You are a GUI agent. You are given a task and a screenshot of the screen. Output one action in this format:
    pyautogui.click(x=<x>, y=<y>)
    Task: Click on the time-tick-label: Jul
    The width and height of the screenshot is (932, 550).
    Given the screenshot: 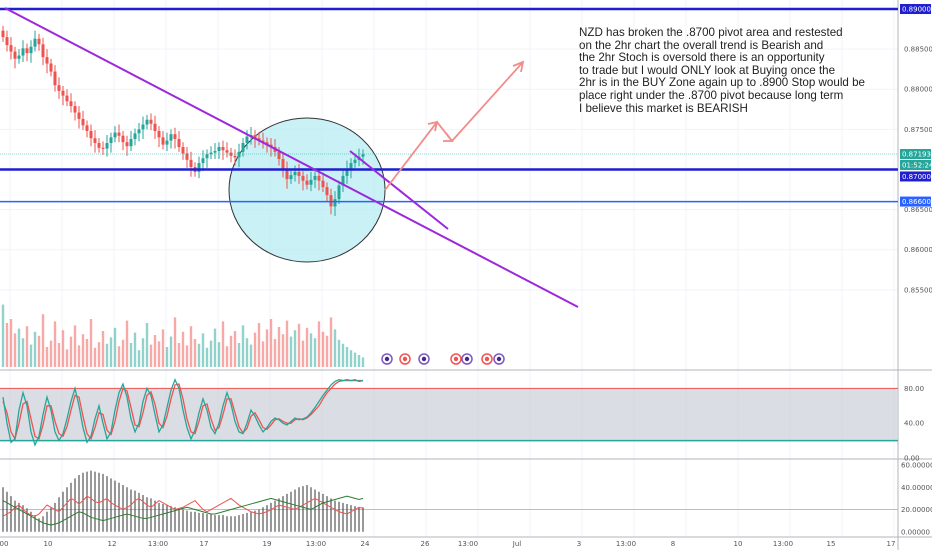 What is the action you would take?
    pyautogui.click(x=517, y=544)
    